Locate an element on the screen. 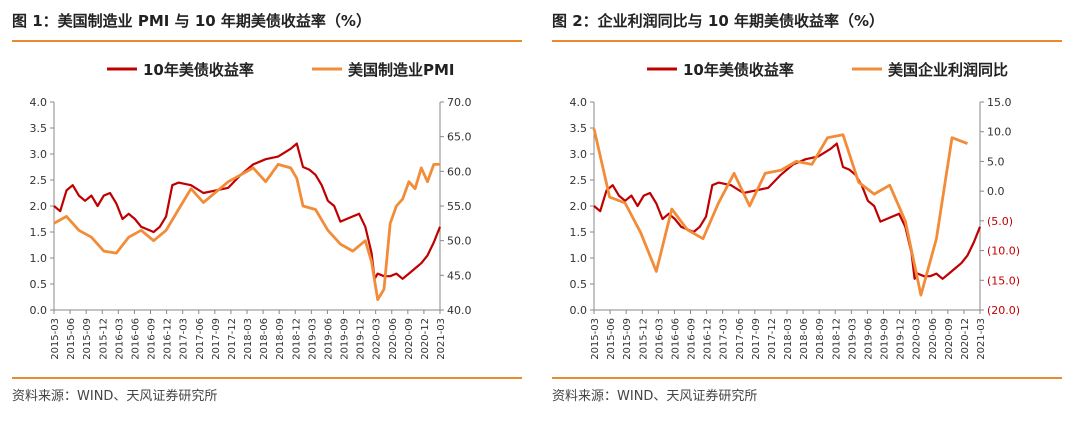 Image resolution: width=1080 pixels, height=421 pixels. x-tick-label: 2016-12 is located at coordinates (708, 339).